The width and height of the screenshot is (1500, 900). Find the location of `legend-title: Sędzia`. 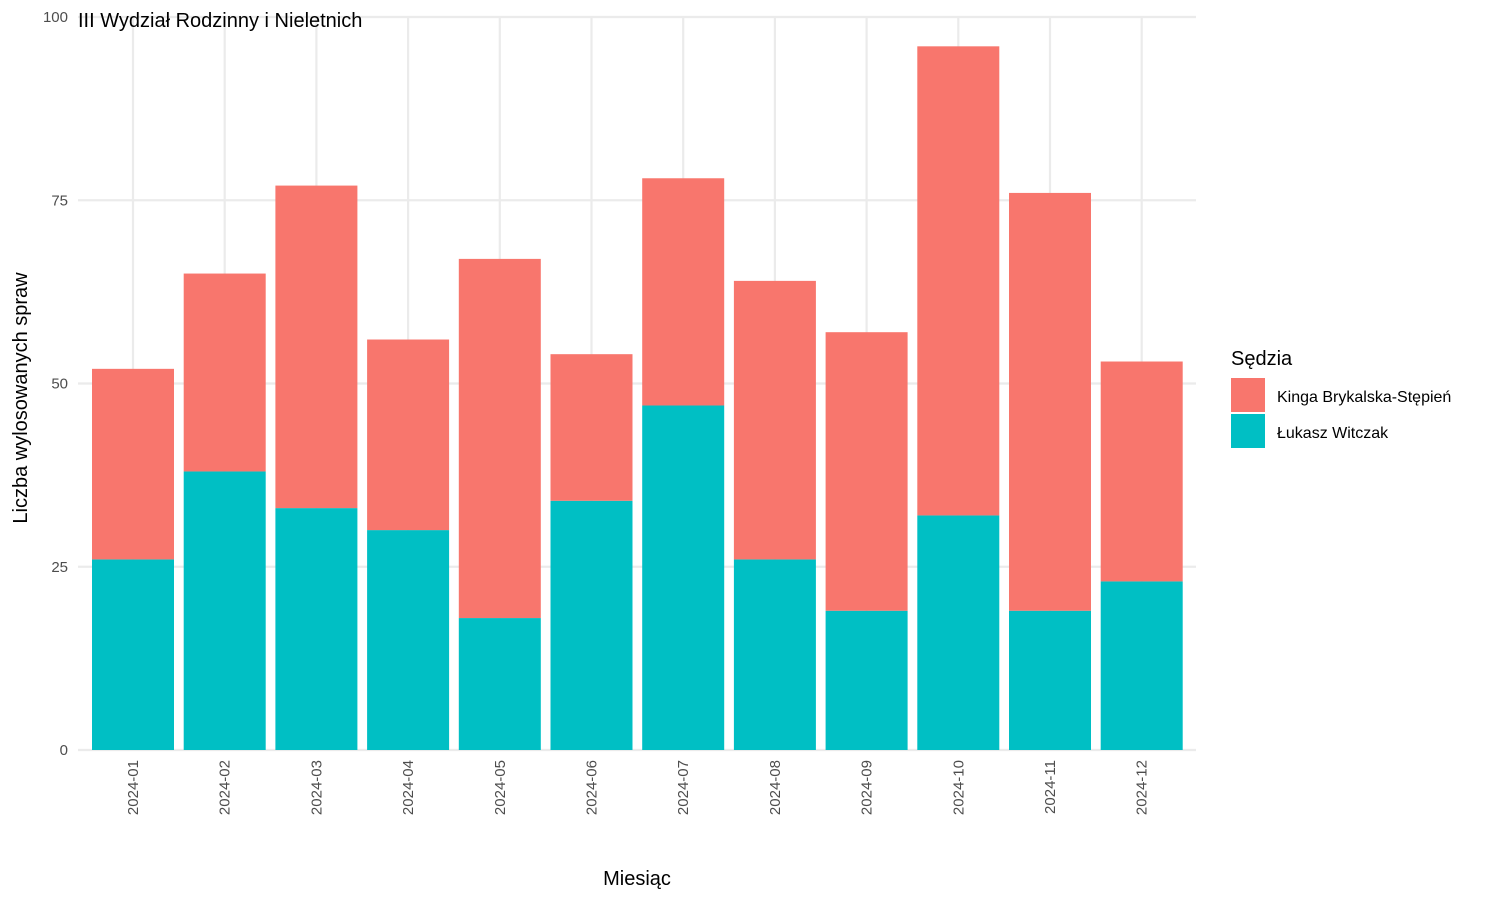

legend-title: Sędzia is located at coordinates (1262, 359).